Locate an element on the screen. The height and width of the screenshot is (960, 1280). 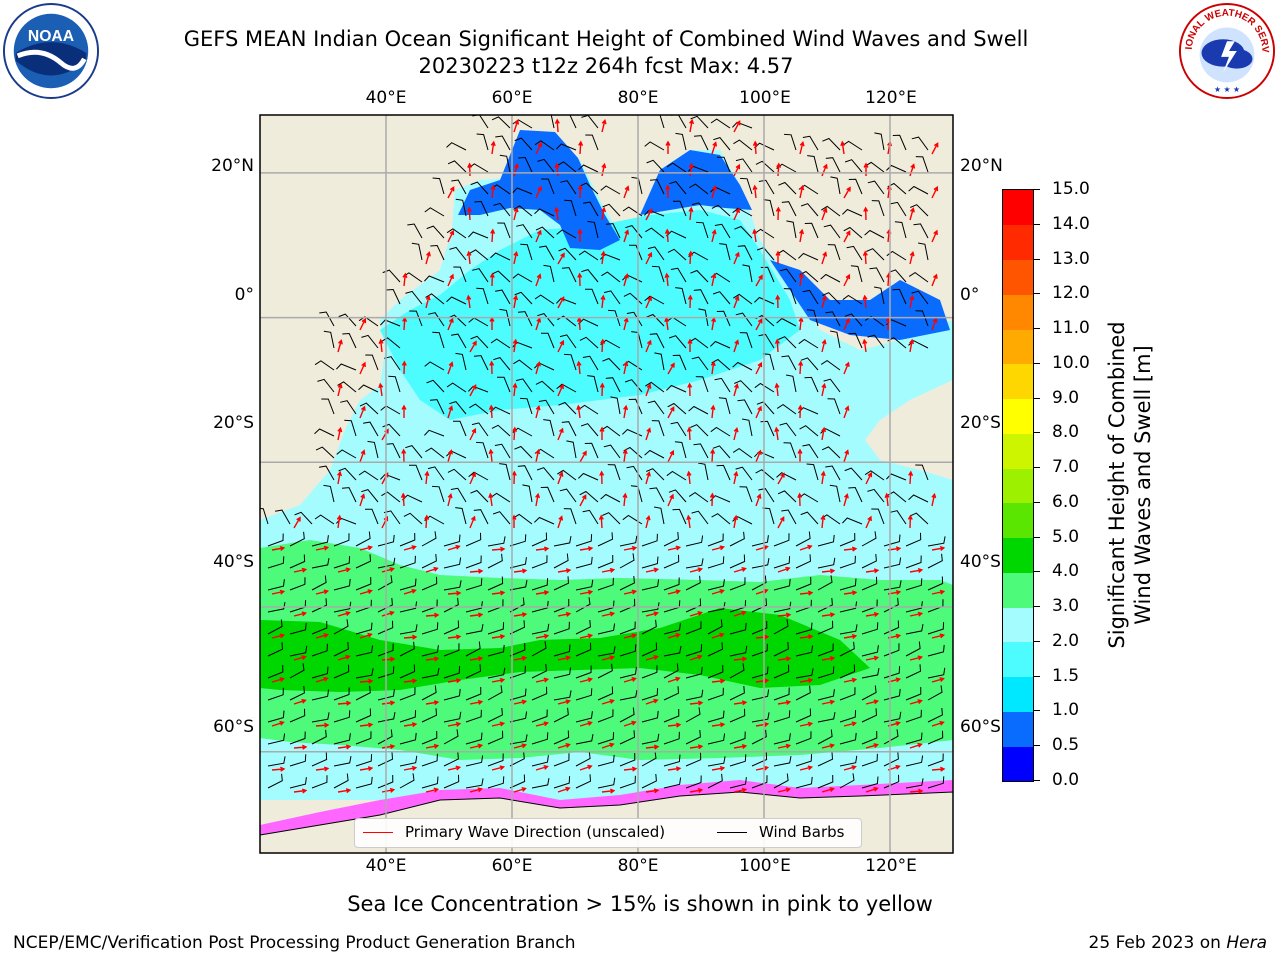
colorbar-tick-label: 7.0 is located at coordinates (1066, 467).